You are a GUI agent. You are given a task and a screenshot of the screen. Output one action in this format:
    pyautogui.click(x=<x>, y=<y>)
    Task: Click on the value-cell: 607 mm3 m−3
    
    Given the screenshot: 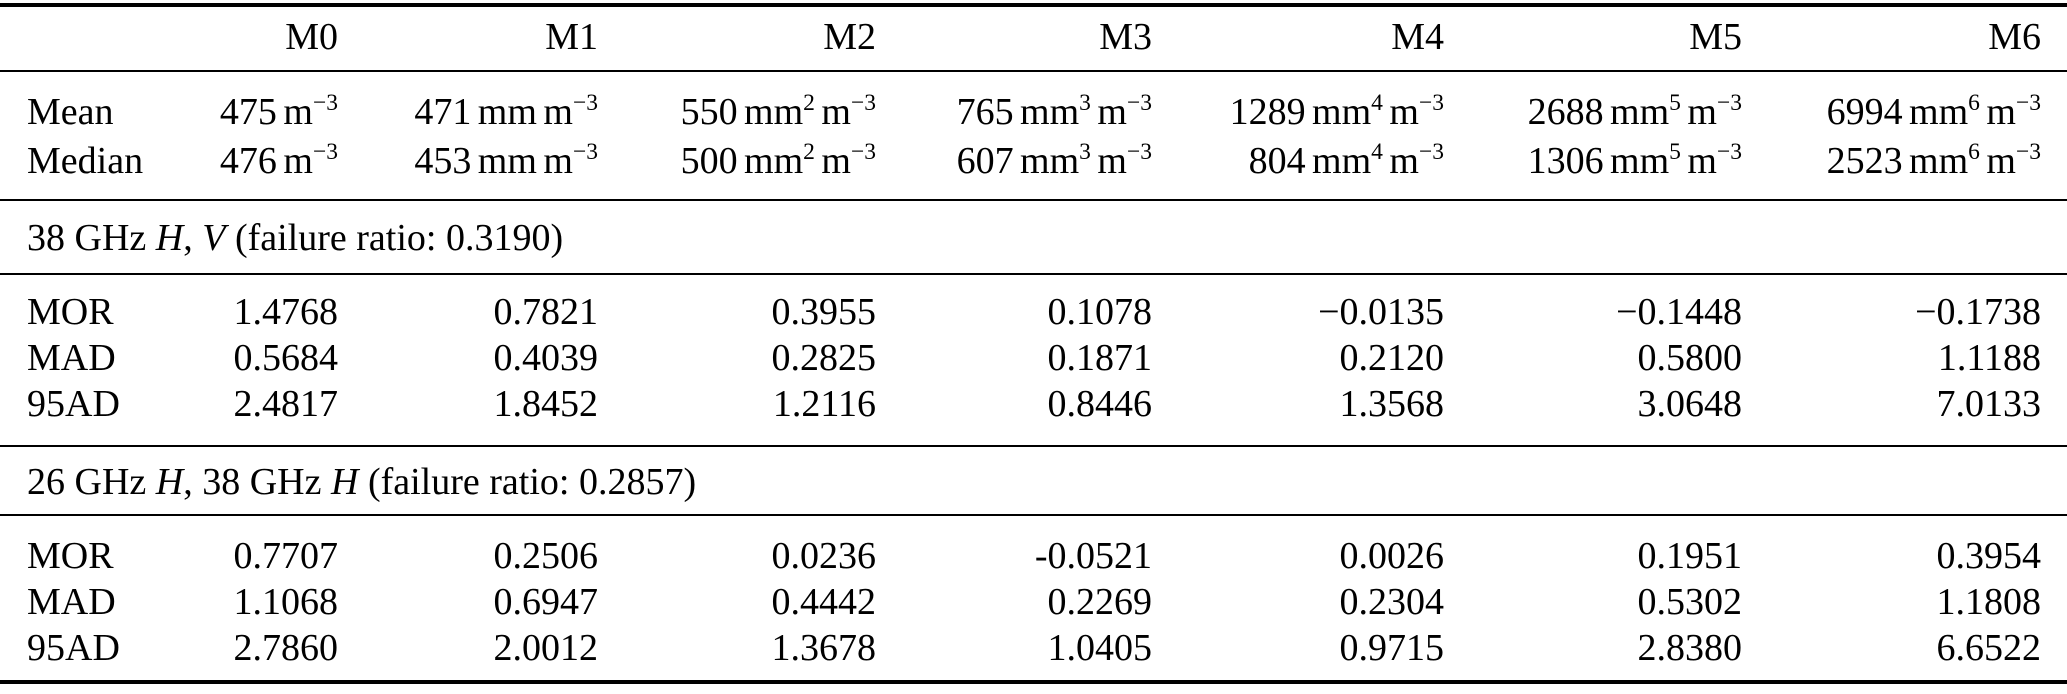 What is the action you would take?
    pyautogui.click(x=1014, y=161)
    